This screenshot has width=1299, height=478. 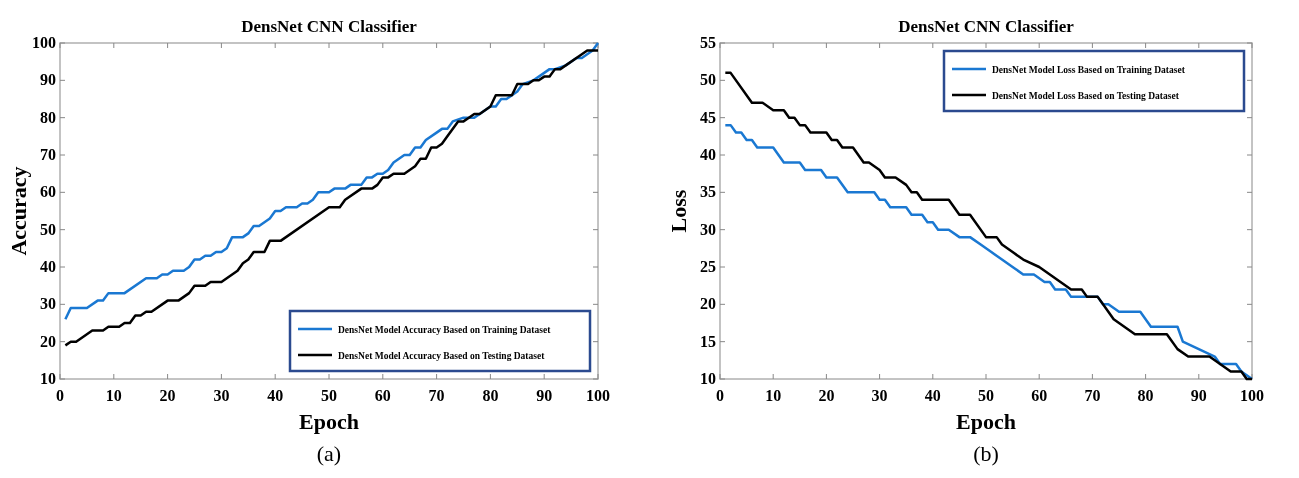 I want to click on legend-label: DensNet Model Accuracy Based on Testing Dataset, so click(x=442, y=356).